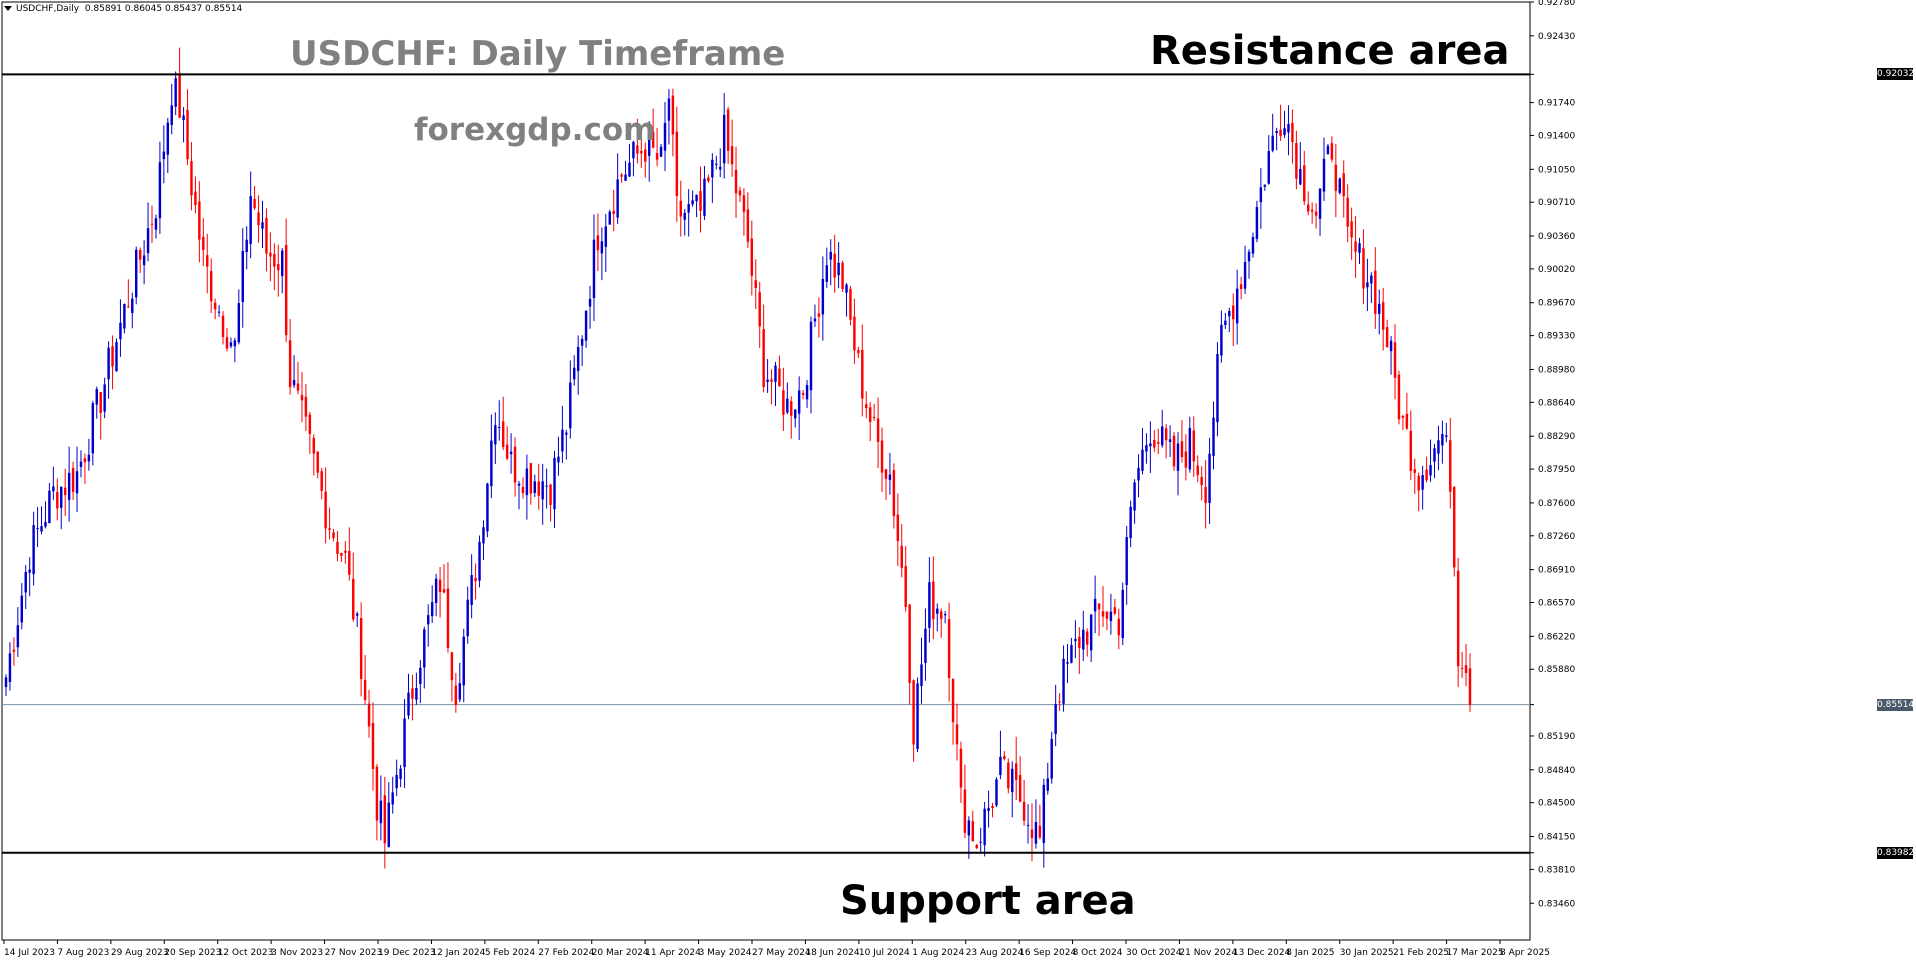 The width and height of the screenshot is (1916, 964). I want to click on y-tick-label: 0.88980, so click(1556, 370).